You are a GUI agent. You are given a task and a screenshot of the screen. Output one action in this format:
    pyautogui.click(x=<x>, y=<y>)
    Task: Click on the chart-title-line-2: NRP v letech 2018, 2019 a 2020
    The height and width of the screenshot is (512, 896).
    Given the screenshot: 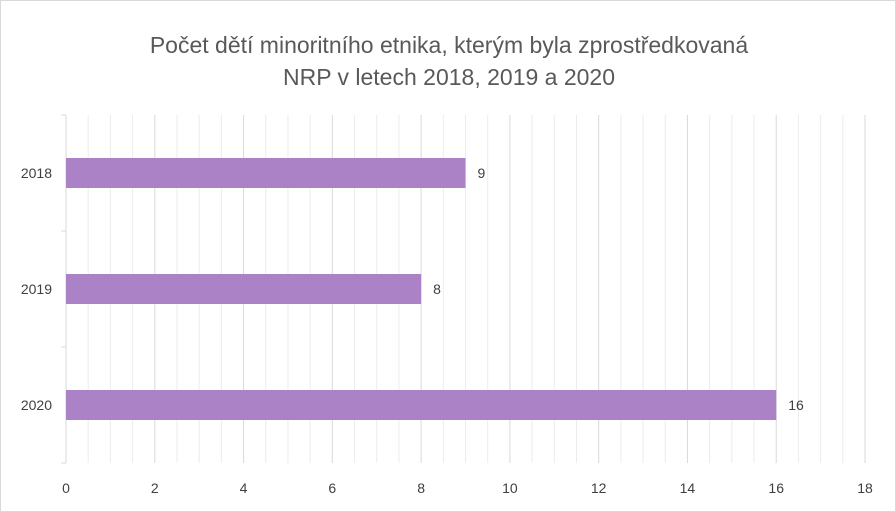 What is the action you would take?
    pyautogui.click(x=449, y=77)
    